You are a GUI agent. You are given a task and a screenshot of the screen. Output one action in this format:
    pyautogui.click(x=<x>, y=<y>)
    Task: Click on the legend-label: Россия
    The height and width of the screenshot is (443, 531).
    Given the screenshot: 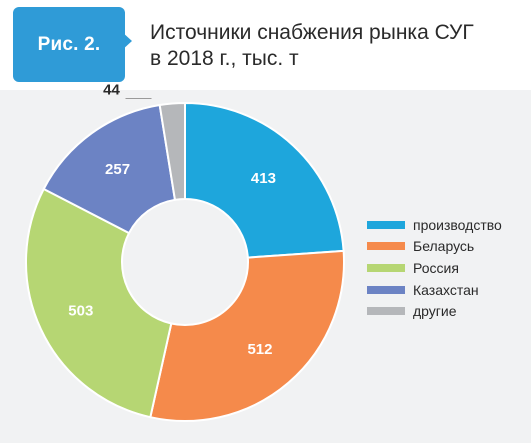 What is the action you would take?
    pyautogui.click(x=436, y=267)
    